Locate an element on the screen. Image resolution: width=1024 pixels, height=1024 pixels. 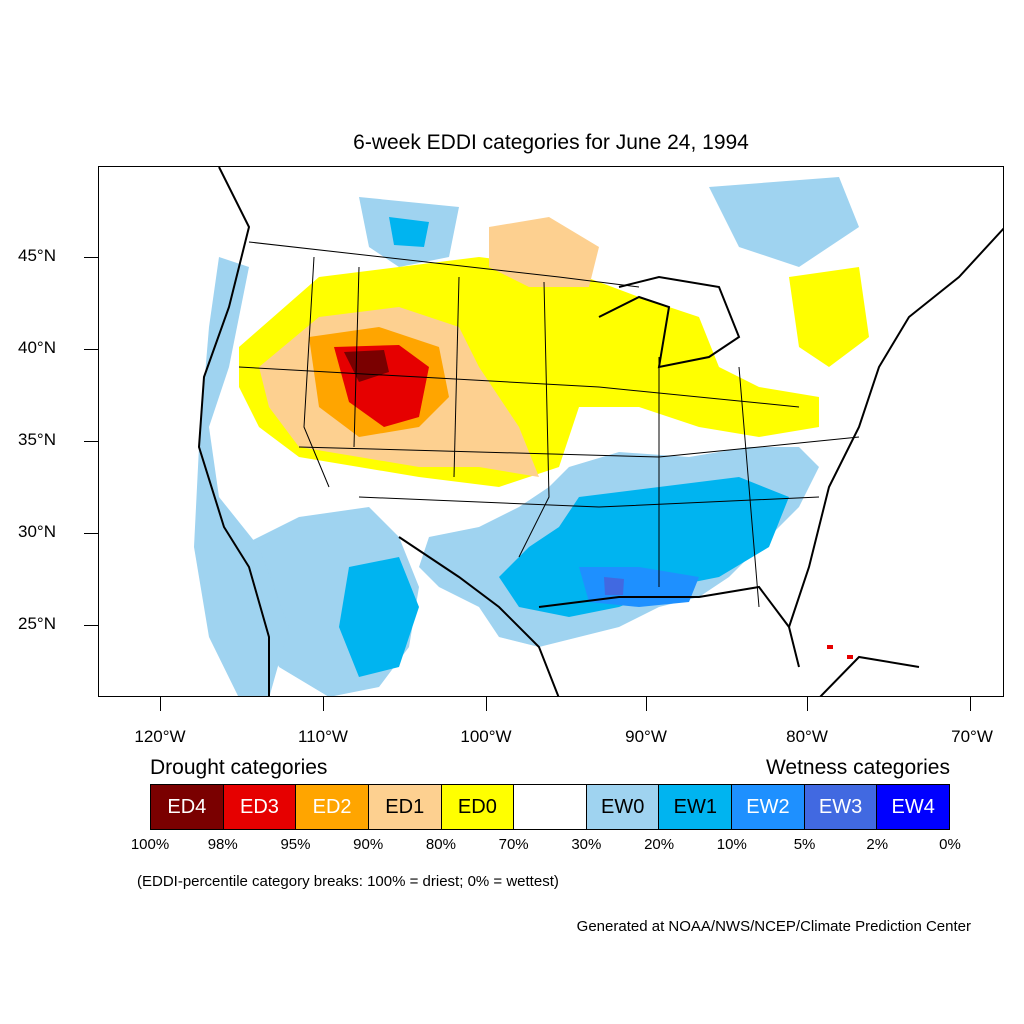
map-title: 6-week EDDI categories for June 24, 1994 is located at coordinates (551, 142).